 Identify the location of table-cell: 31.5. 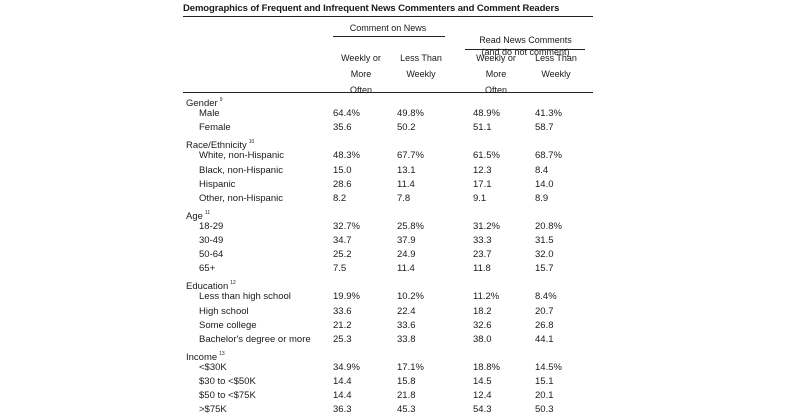
(544, 240).